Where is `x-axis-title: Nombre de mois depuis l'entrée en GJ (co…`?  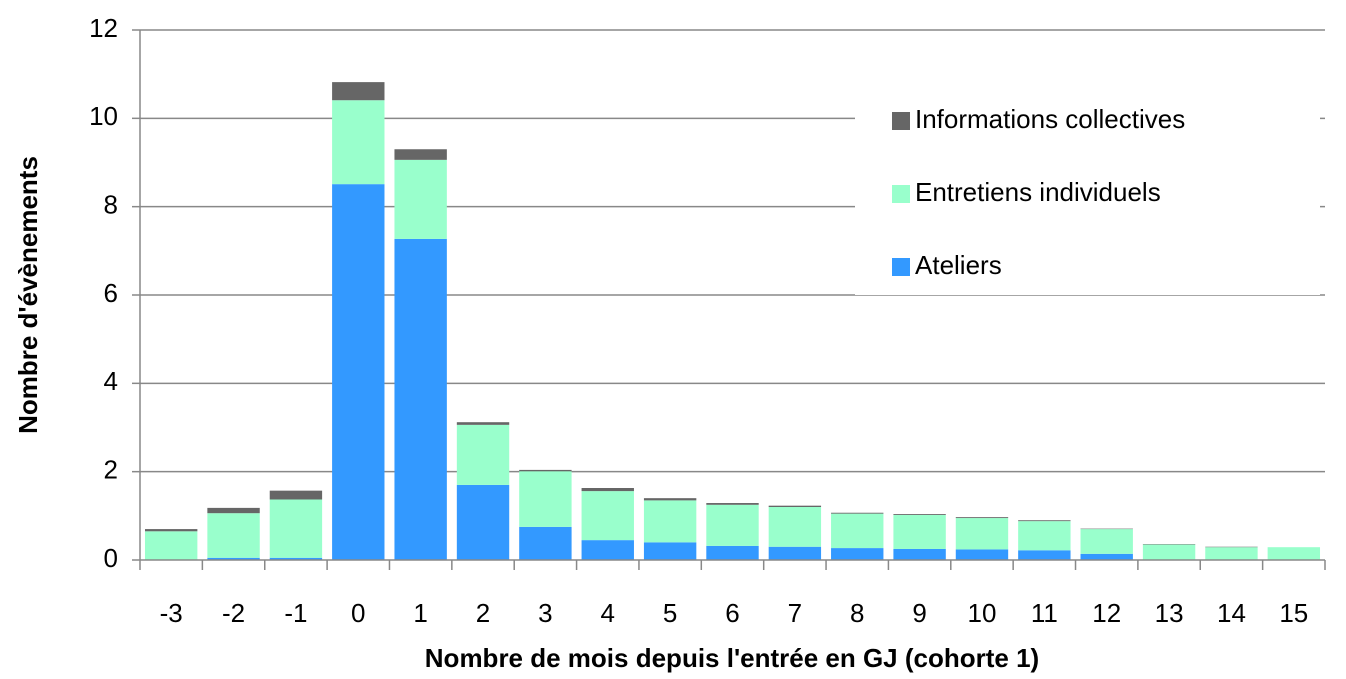 x-axis-title: Nombre de mois depuis l'entrée en GJ (co… is located at coordinates (732, 658).